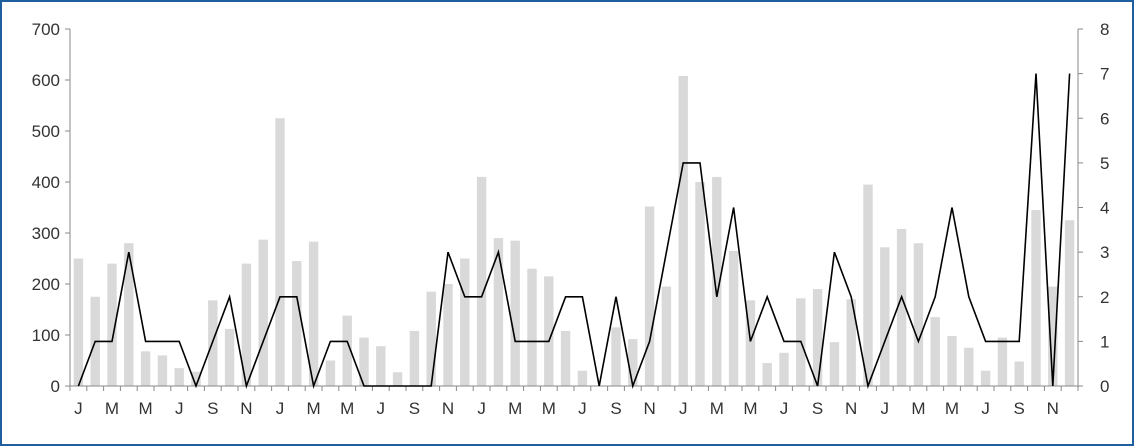  What do you see at coordinates (1104, 386) in the screenshot?
I see `right-axis-tick-label: 0` at bounding box center [1104, 386].